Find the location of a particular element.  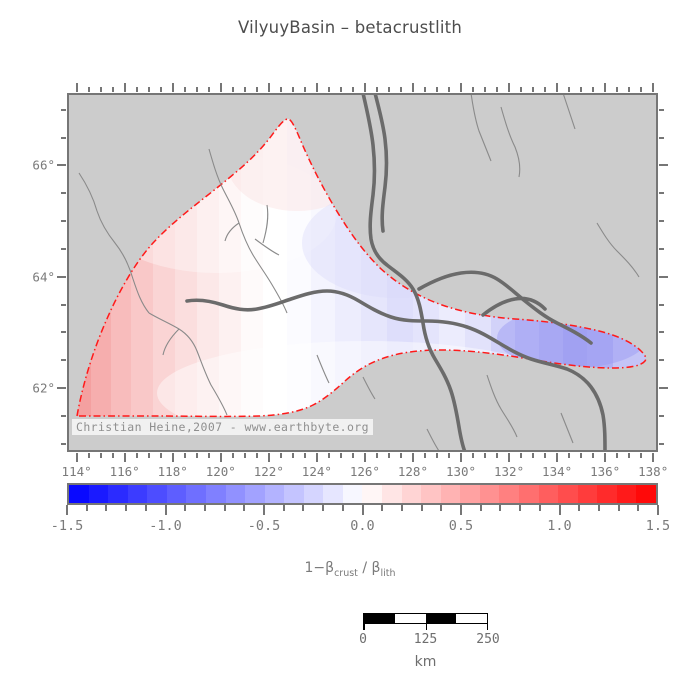

scale-bar-label: 125 is located at coordinates (425, 639).